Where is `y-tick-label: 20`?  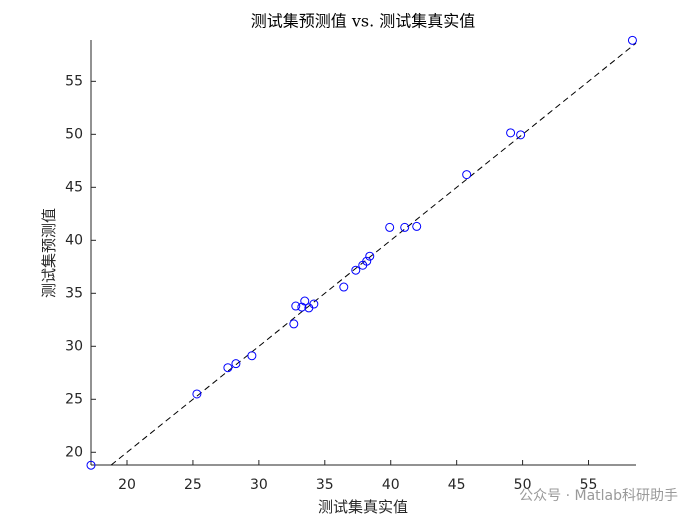 y-tick-label: 20 is located at coordinates (74, 452).